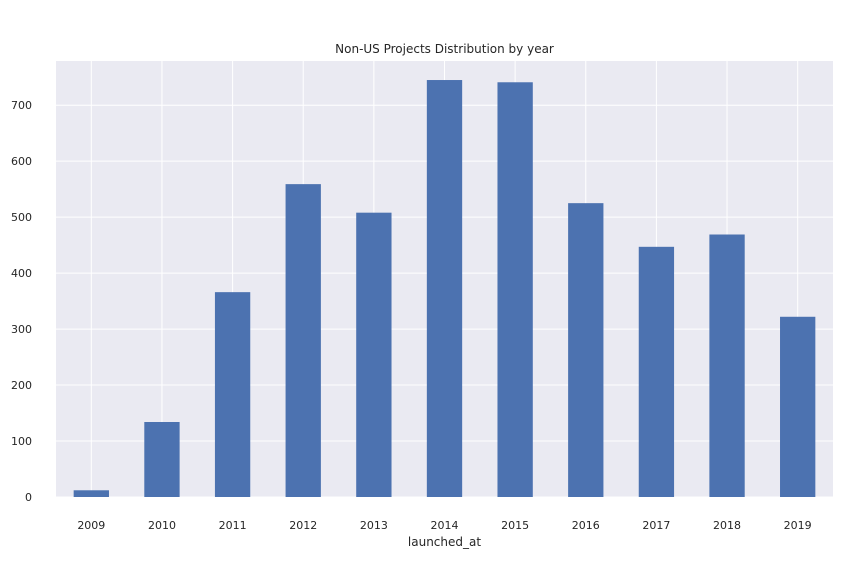 The width and height of the screenshot is (864, 576). Describe the element at coordinates (21, 385) in the screenshot. I see `y-tick-label: 200` at that location.